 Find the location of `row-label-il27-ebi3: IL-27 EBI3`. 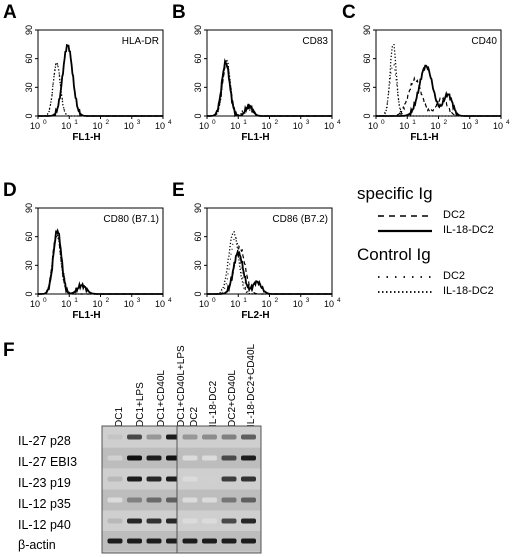

row-label-il27-ebi3: IL-27 EBI3 is located at coordinates (48, 462).